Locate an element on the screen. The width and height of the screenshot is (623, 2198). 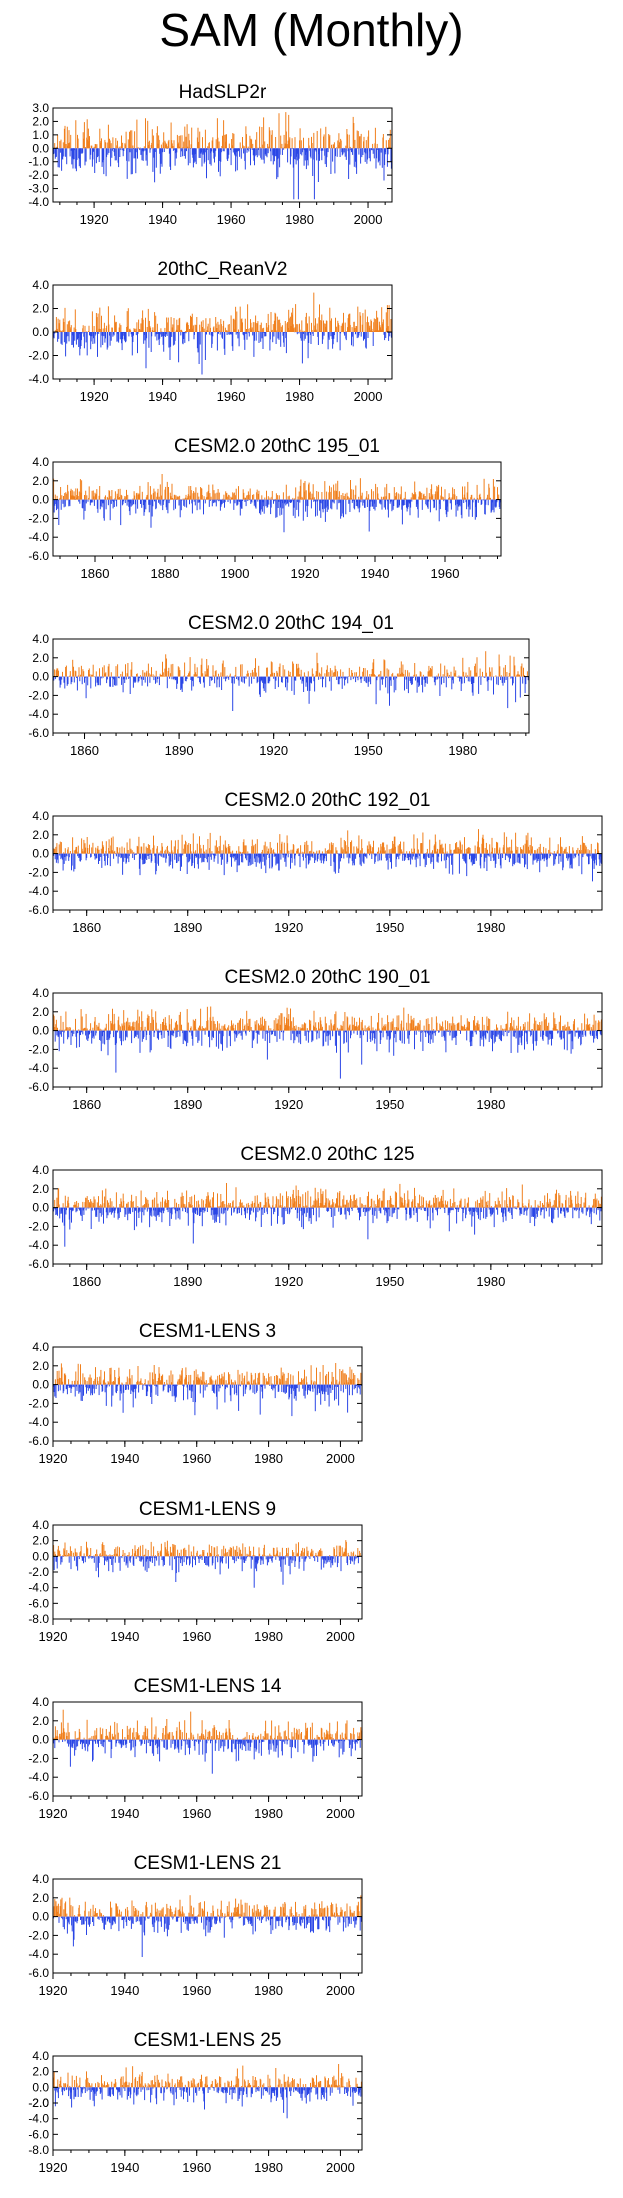
chart-title: CESM2.0 20thC 190_01 is located at coordinates (327, 977).